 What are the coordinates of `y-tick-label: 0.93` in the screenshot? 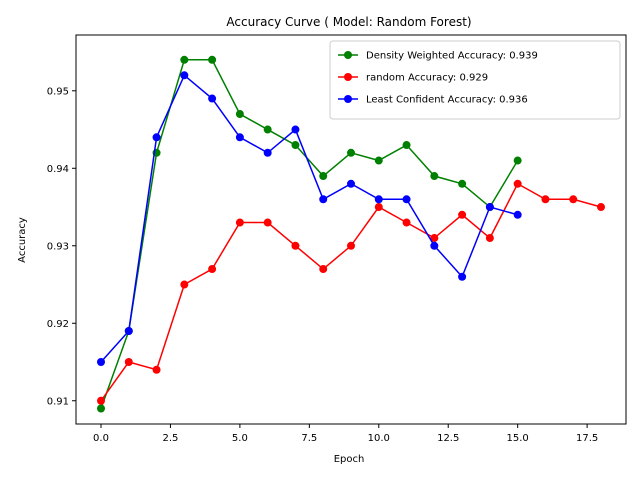 It's located at (58, 246).